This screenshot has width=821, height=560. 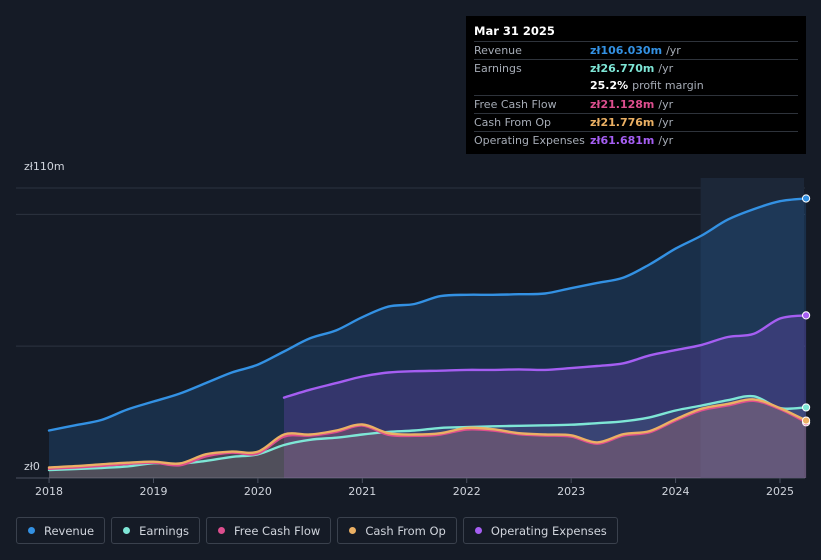 I want to click on legend-label: Earnings, so click(x=164, y=530).